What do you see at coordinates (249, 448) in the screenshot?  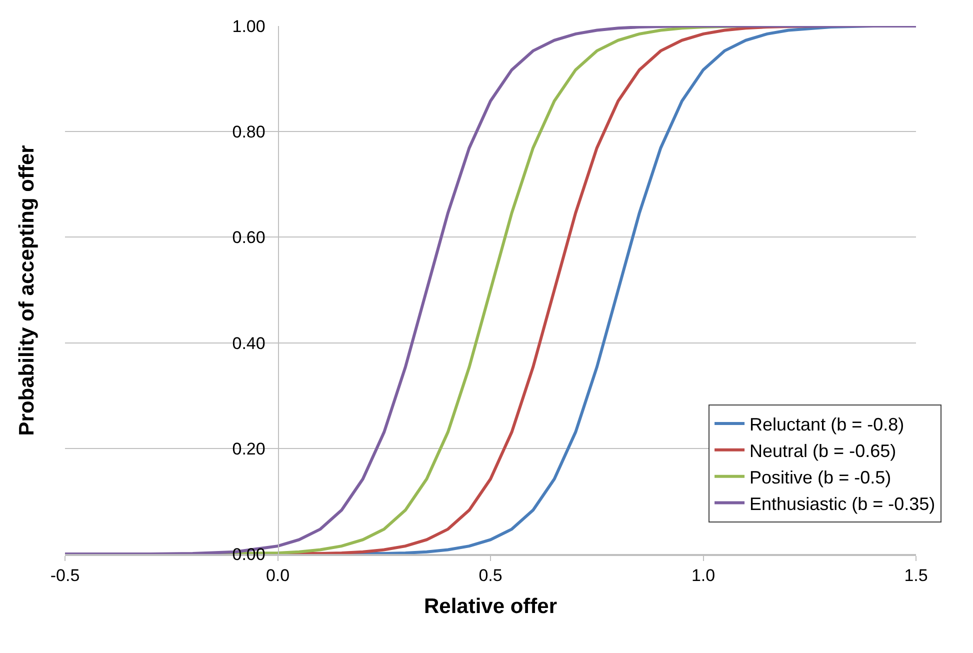 I see `y-tick-label: 0.20` at bounding box center [249, 448].